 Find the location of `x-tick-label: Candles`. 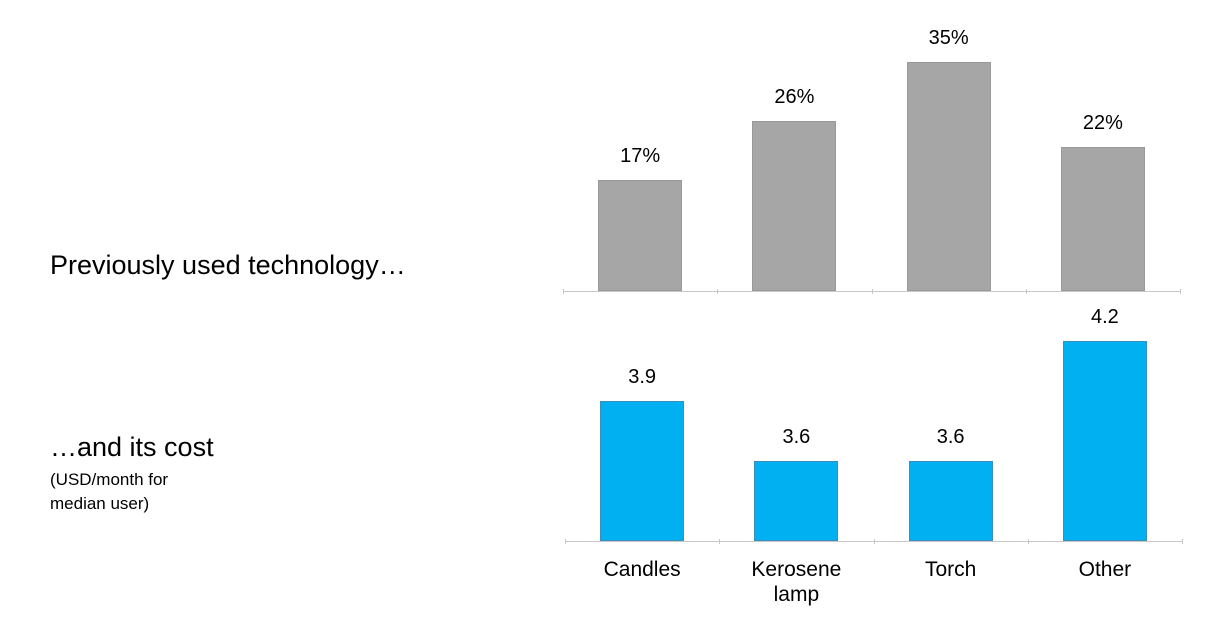

x-tick-label: Candles is located at coordinates (642, 569).